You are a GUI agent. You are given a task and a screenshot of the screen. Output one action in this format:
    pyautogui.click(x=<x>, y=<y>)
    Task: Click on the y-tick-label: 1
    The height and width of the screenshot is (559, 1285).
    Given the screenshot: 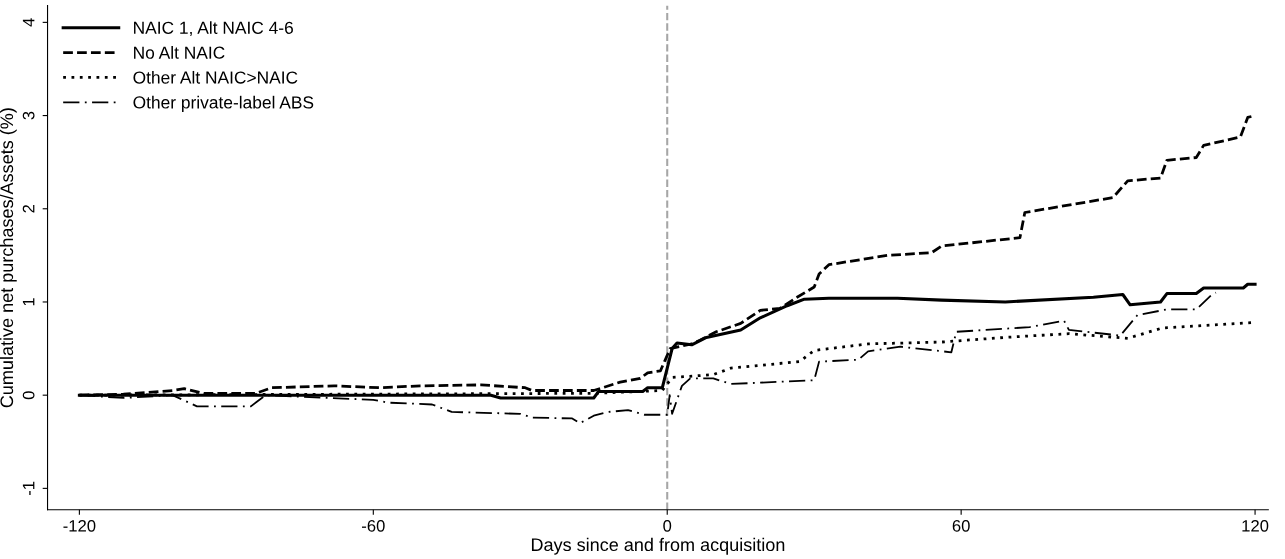 What is the action you would take?
    pyautogui.click(x=28, y=302)
    